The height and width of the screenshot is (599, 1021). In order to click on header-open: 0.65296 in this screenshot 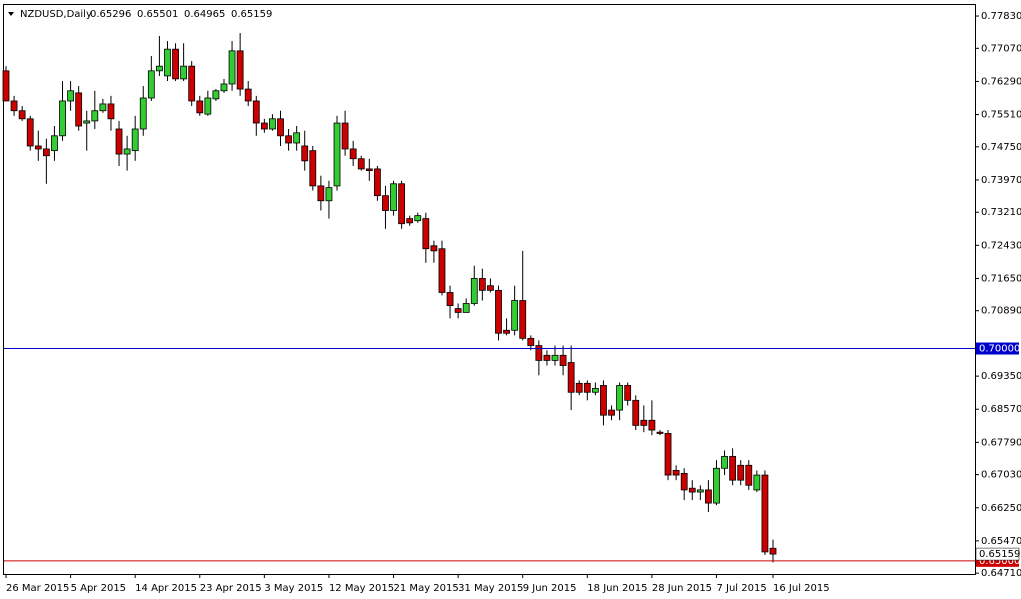, I will do `click(110, 14)`.